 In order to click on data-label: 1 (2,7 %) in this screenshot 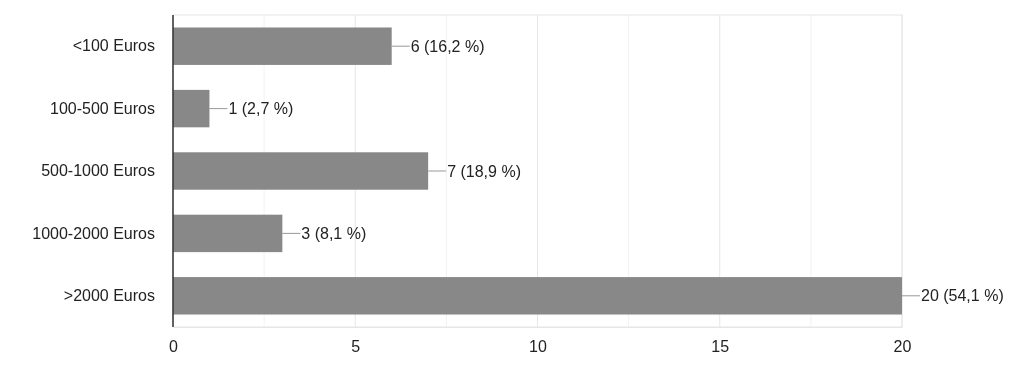, I will do `click(261, 109)`.